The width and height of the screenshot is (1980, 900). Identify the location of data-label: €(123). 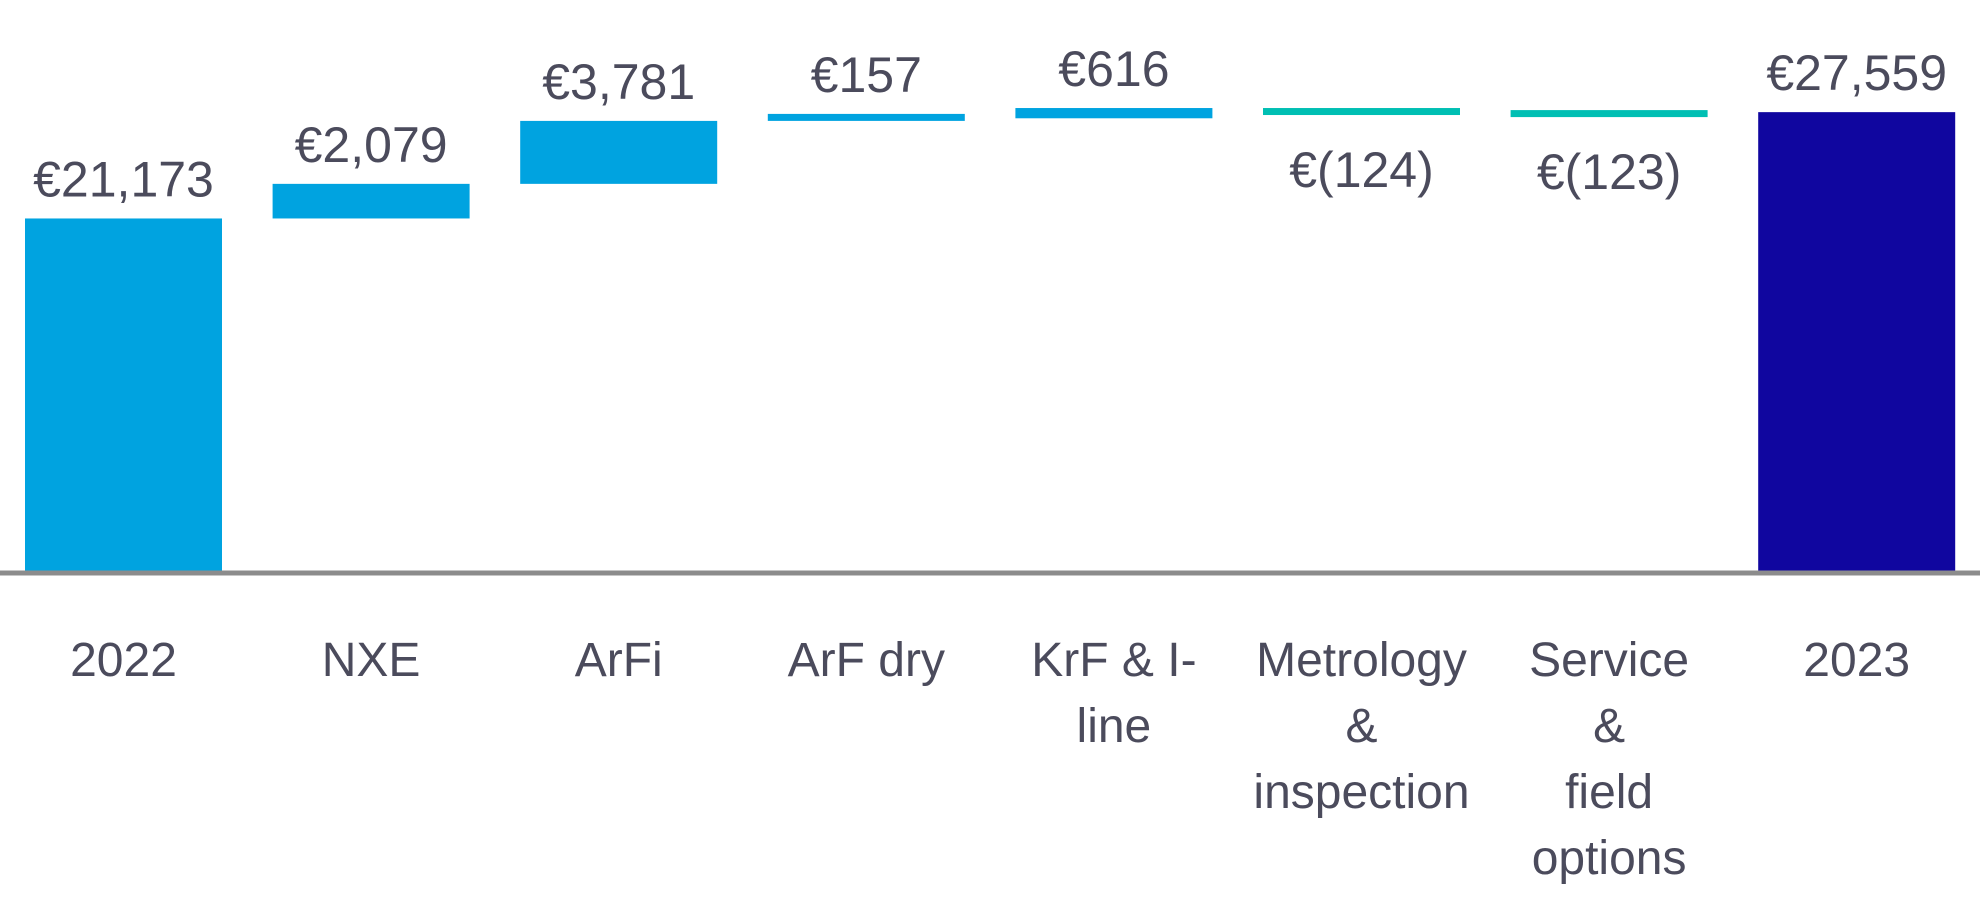
(1609, 172).